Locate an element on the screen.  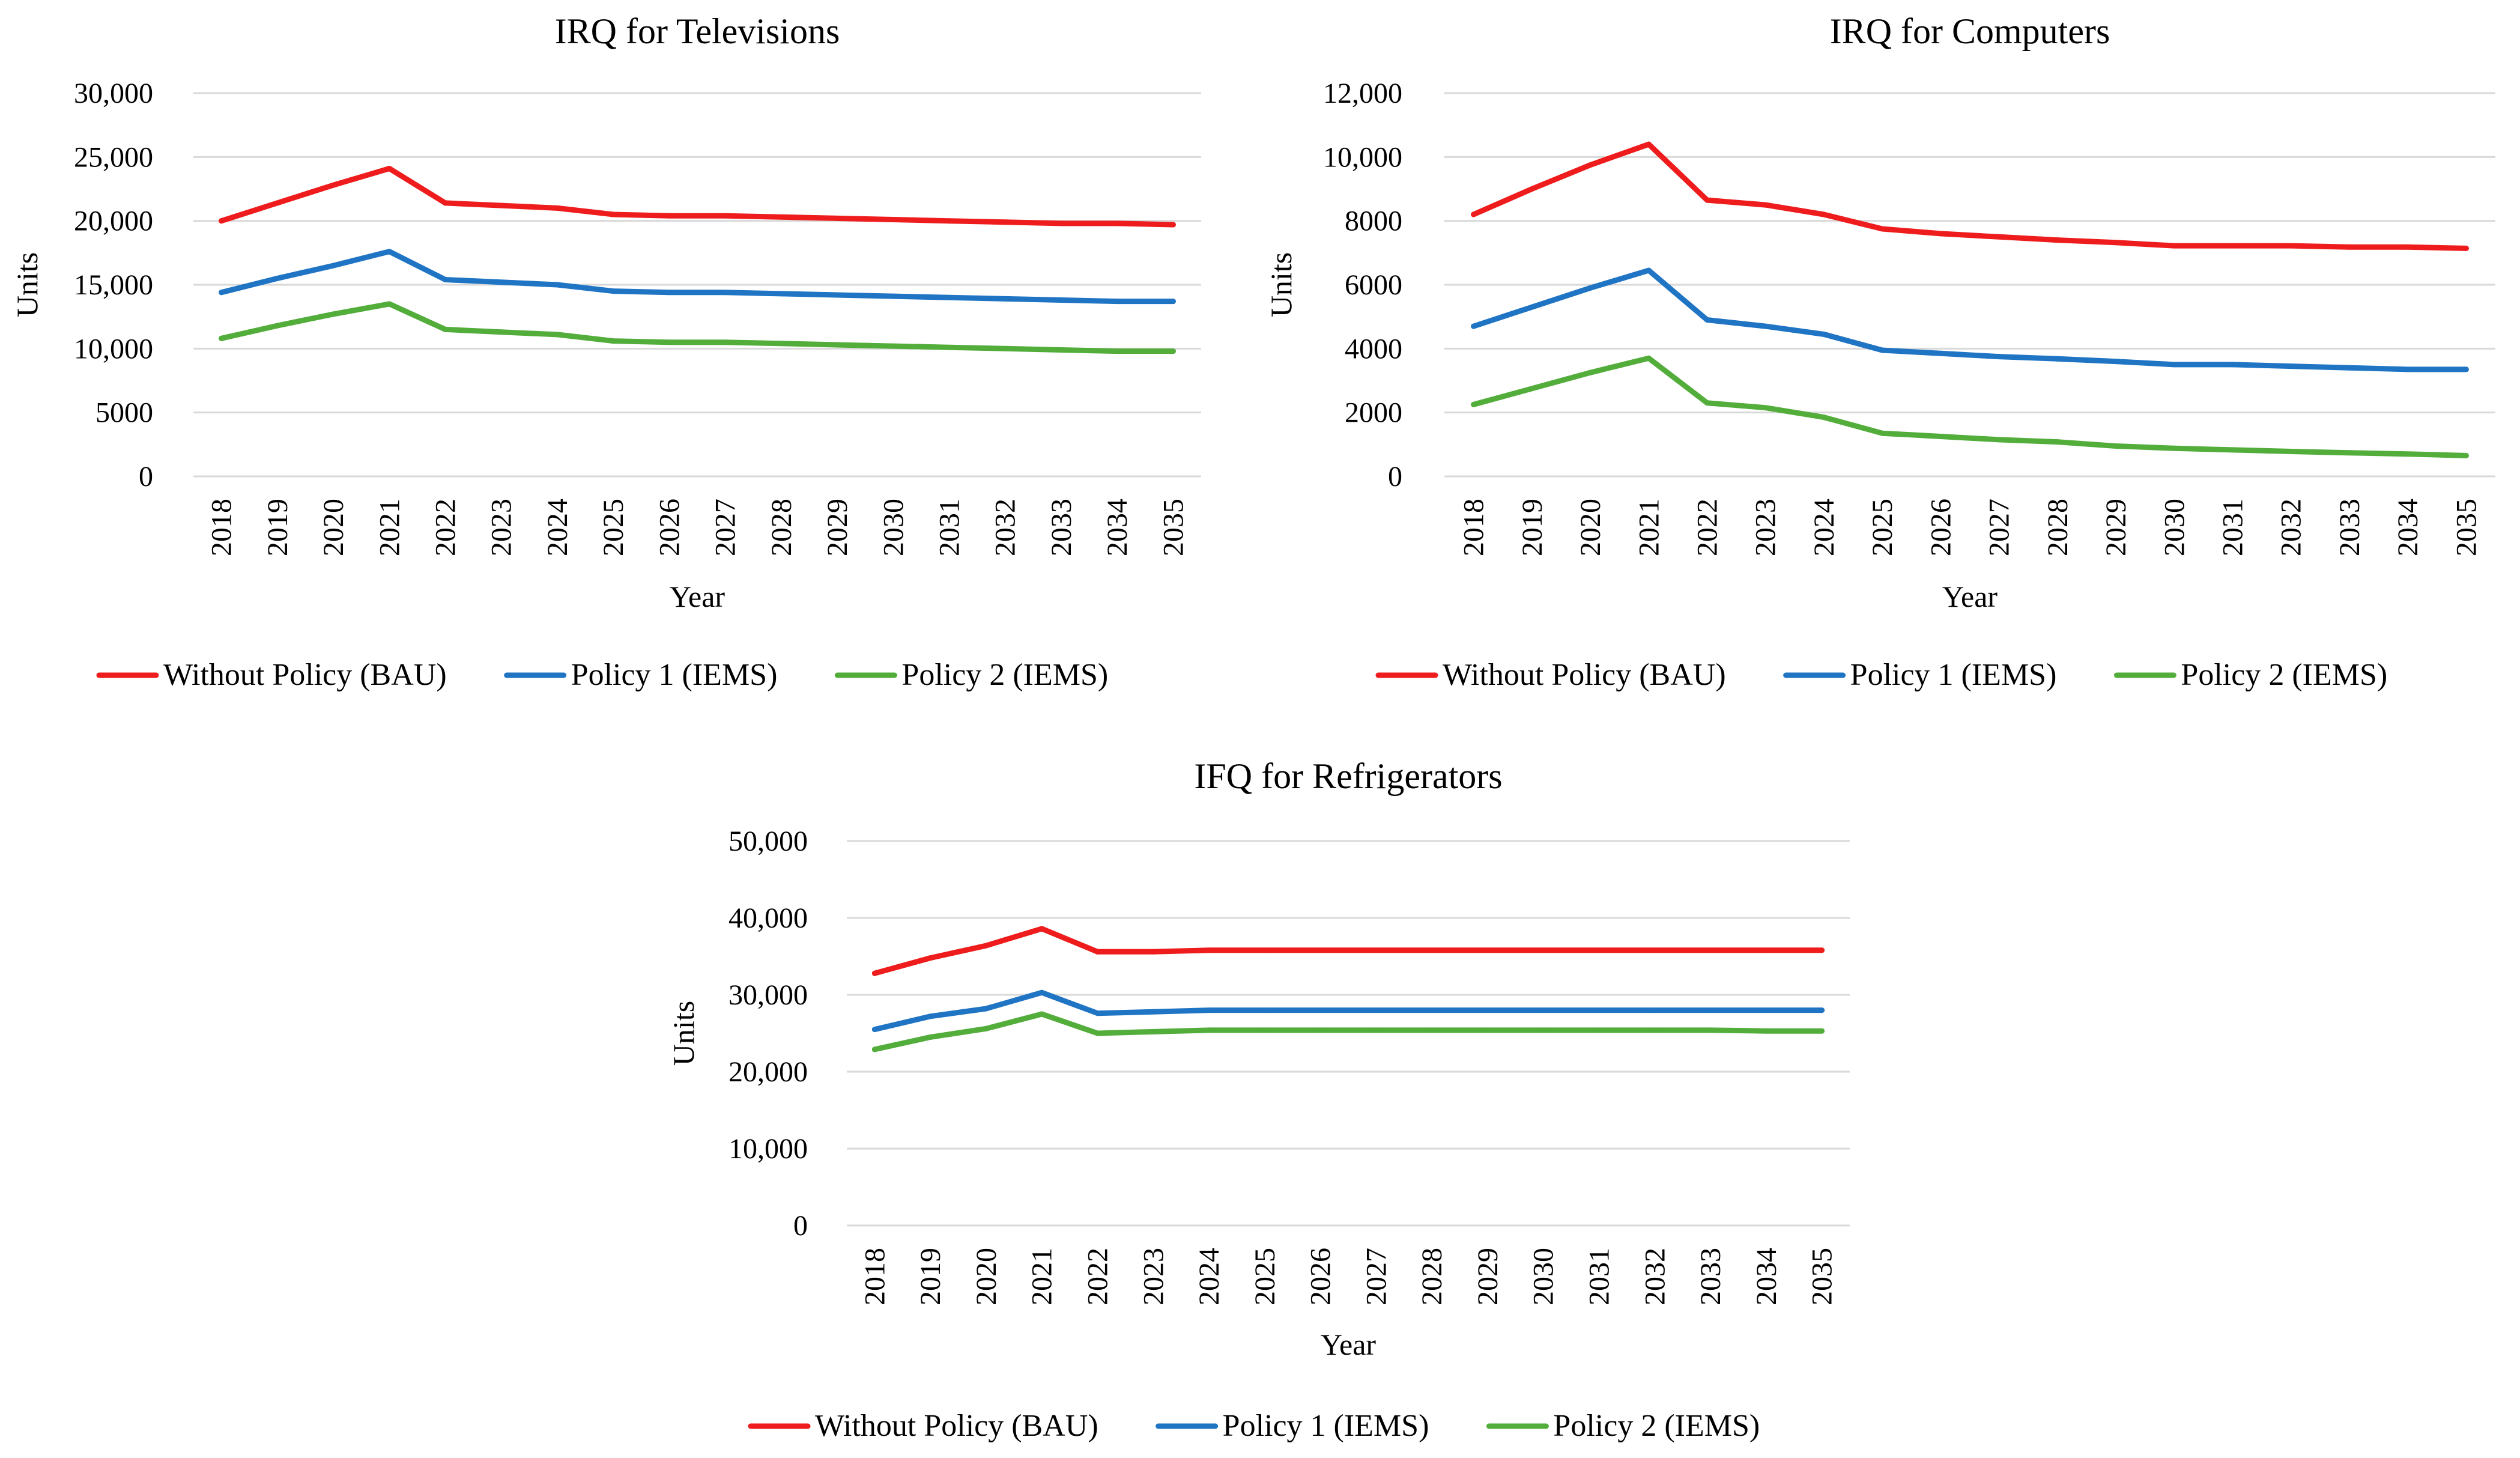
chart-title: IRQ for Computers is located at coordinates (1970, 31).